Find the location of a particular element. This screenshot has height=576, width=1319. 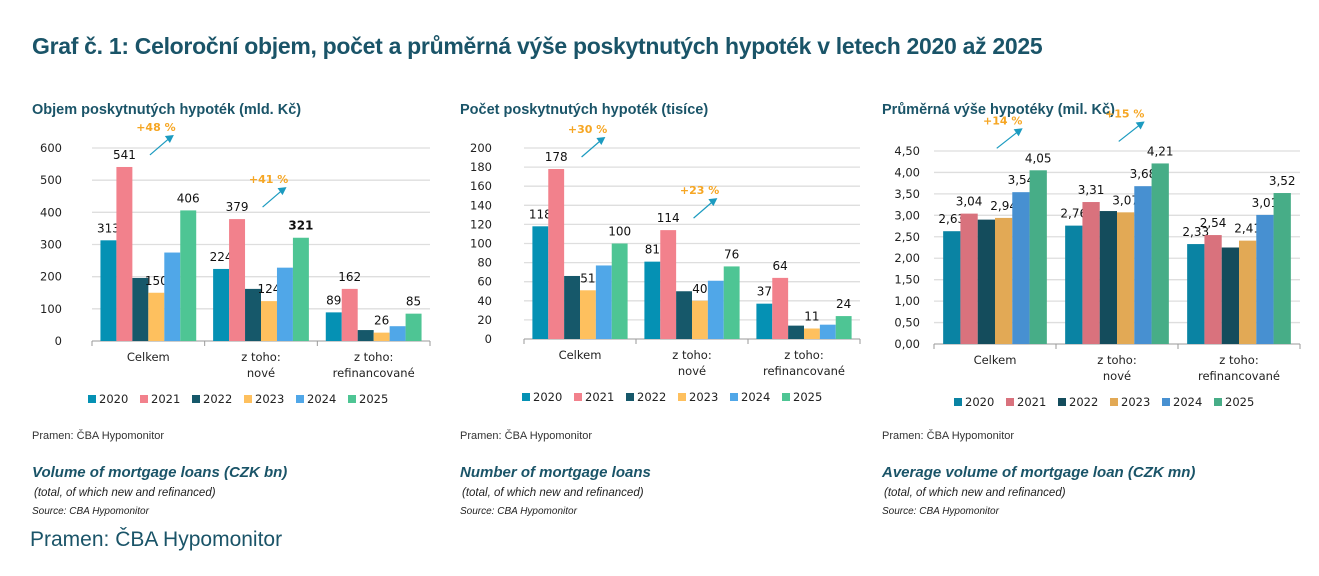

data-label: 3,54 is located at coordinates (1021, 180).